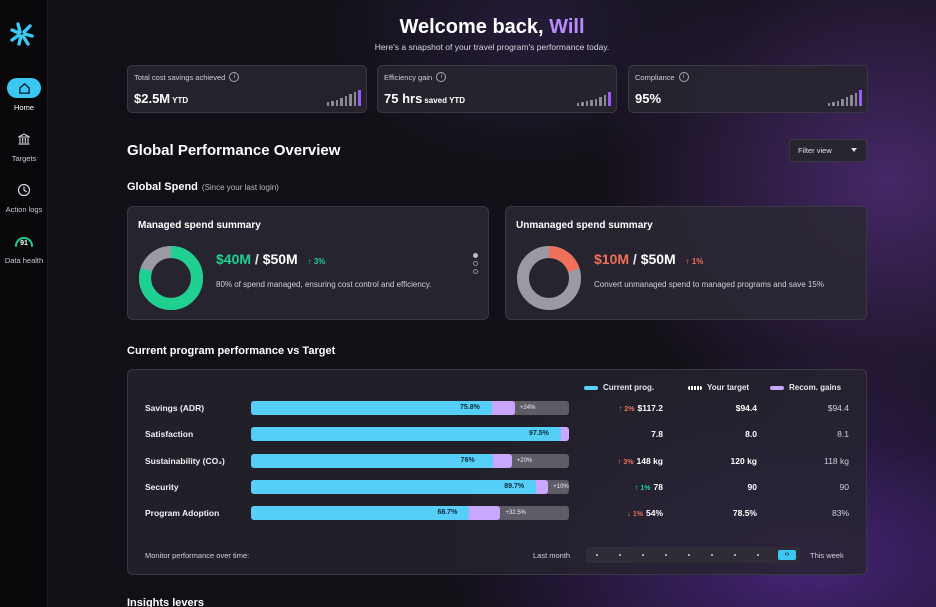  I want to click on timeline-end-label: This week, so click(827, 555).